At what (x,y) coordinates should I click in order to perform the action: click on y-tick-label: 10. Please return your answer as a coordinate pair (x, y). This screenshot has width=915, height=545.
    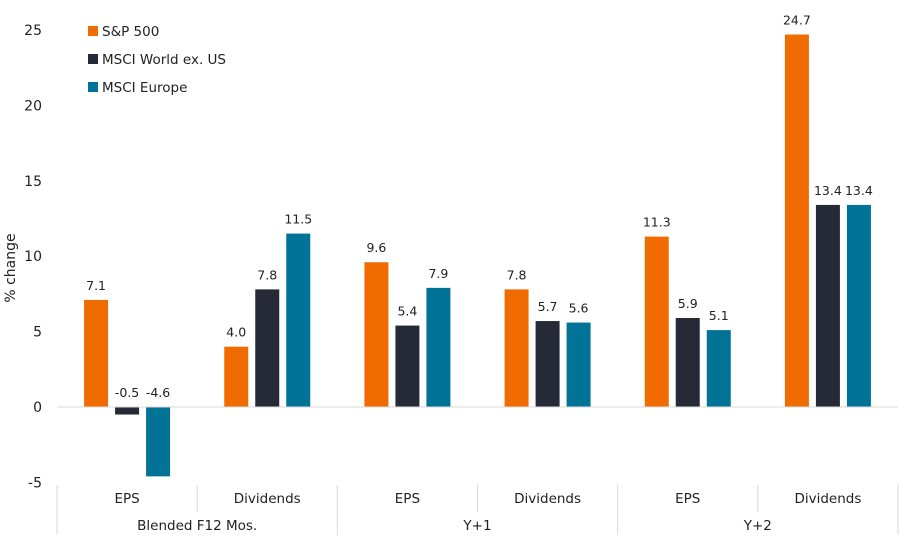
    Looking at the image, I should click on (33, 257).